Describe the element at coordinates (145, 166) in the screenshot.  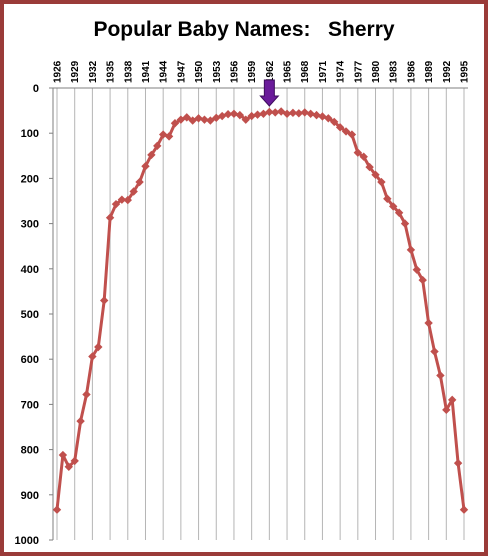
I see `data-point-1941` at that location.